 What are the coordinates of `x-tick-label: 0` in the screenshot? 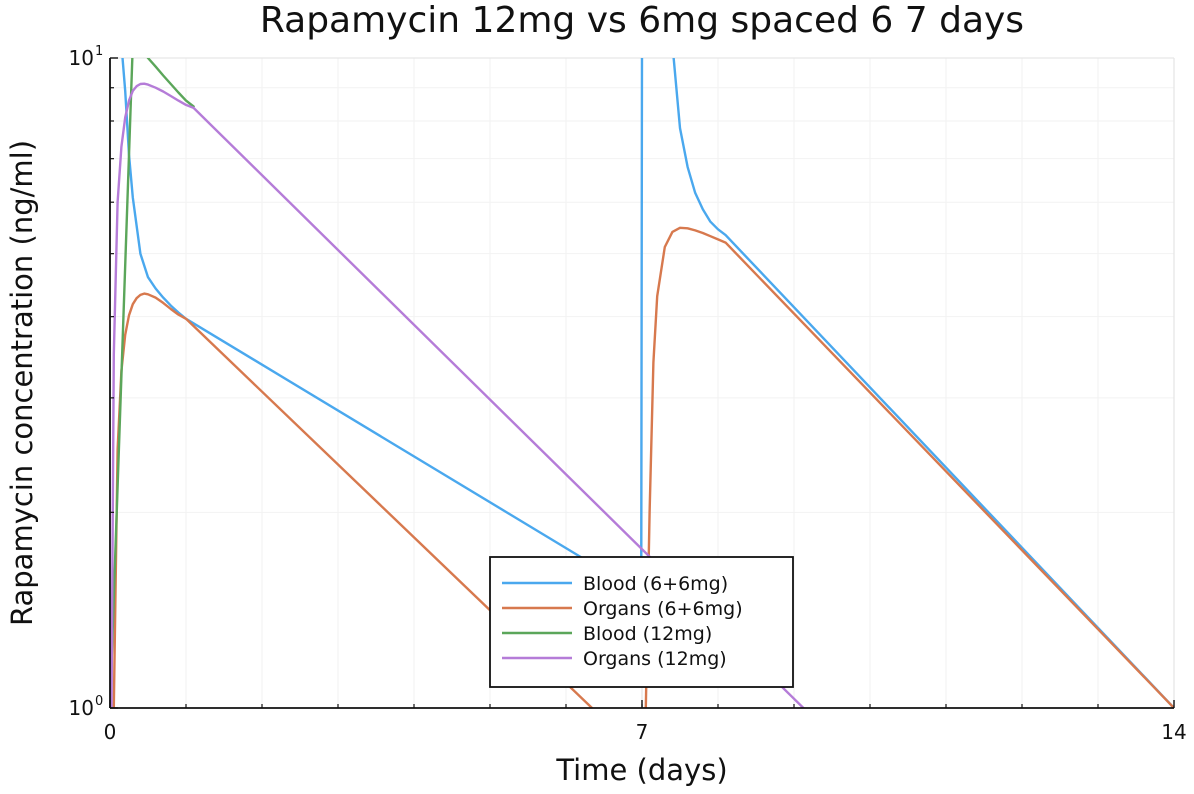 It's located at (110, 732).